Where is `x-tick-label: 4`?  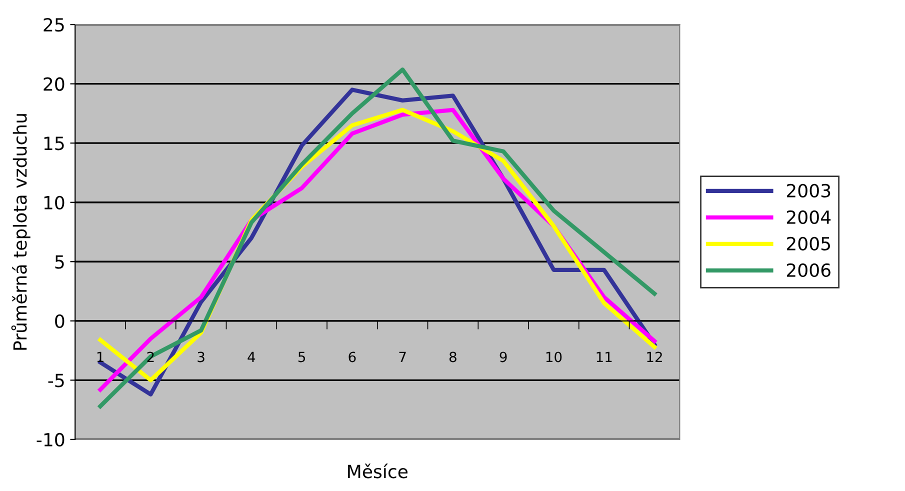 x-tick-label: 4 is located at coordinates (252, 357).